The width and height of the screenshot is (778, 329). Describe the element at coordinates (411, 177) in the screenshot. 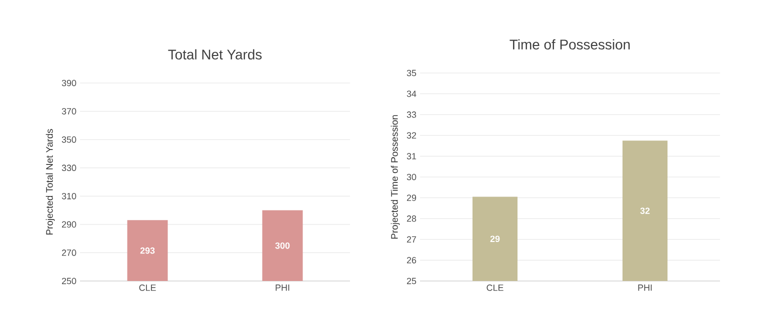

I see `y-tick-label: 30` at that location.